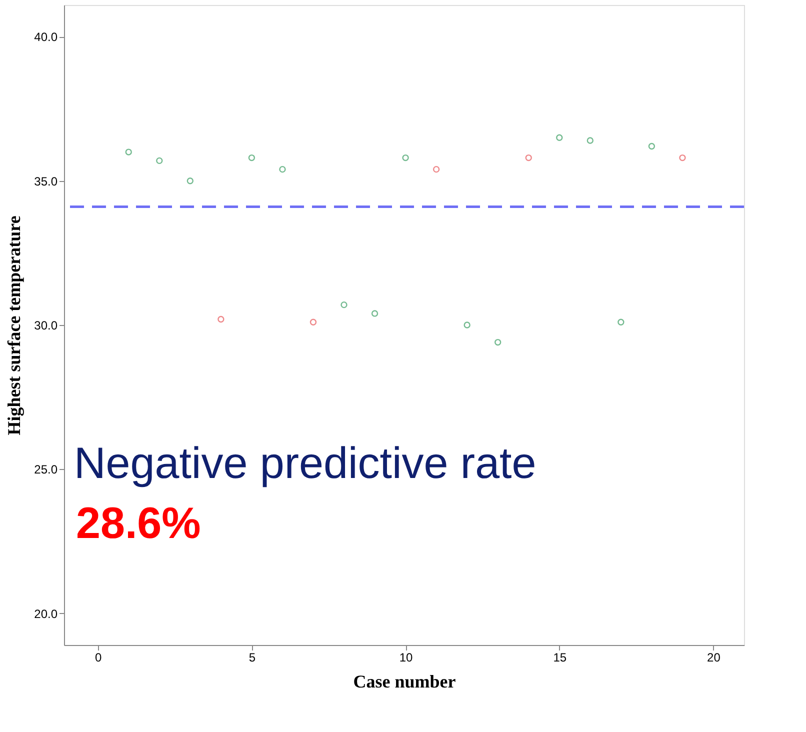 Image resolution: width=806 pixels, height=732 pixels. I want to click on x-tick-label: 10, so click(406, 657).